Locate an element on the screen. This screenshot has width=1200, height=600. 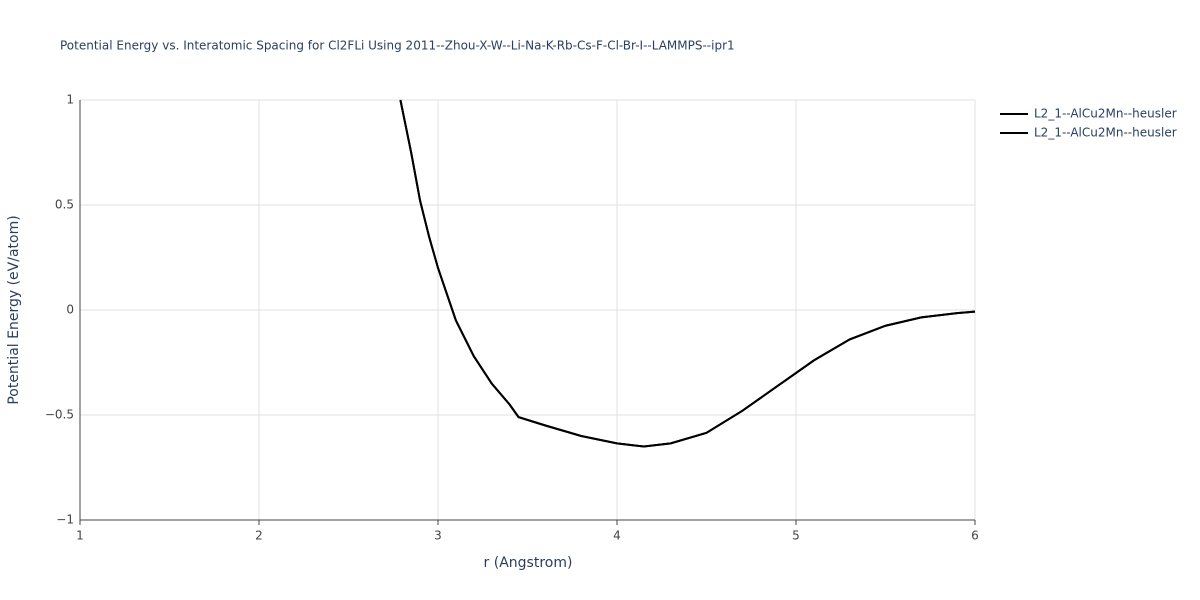
x-tick-label: 6 is located at coordinates (975, 536).